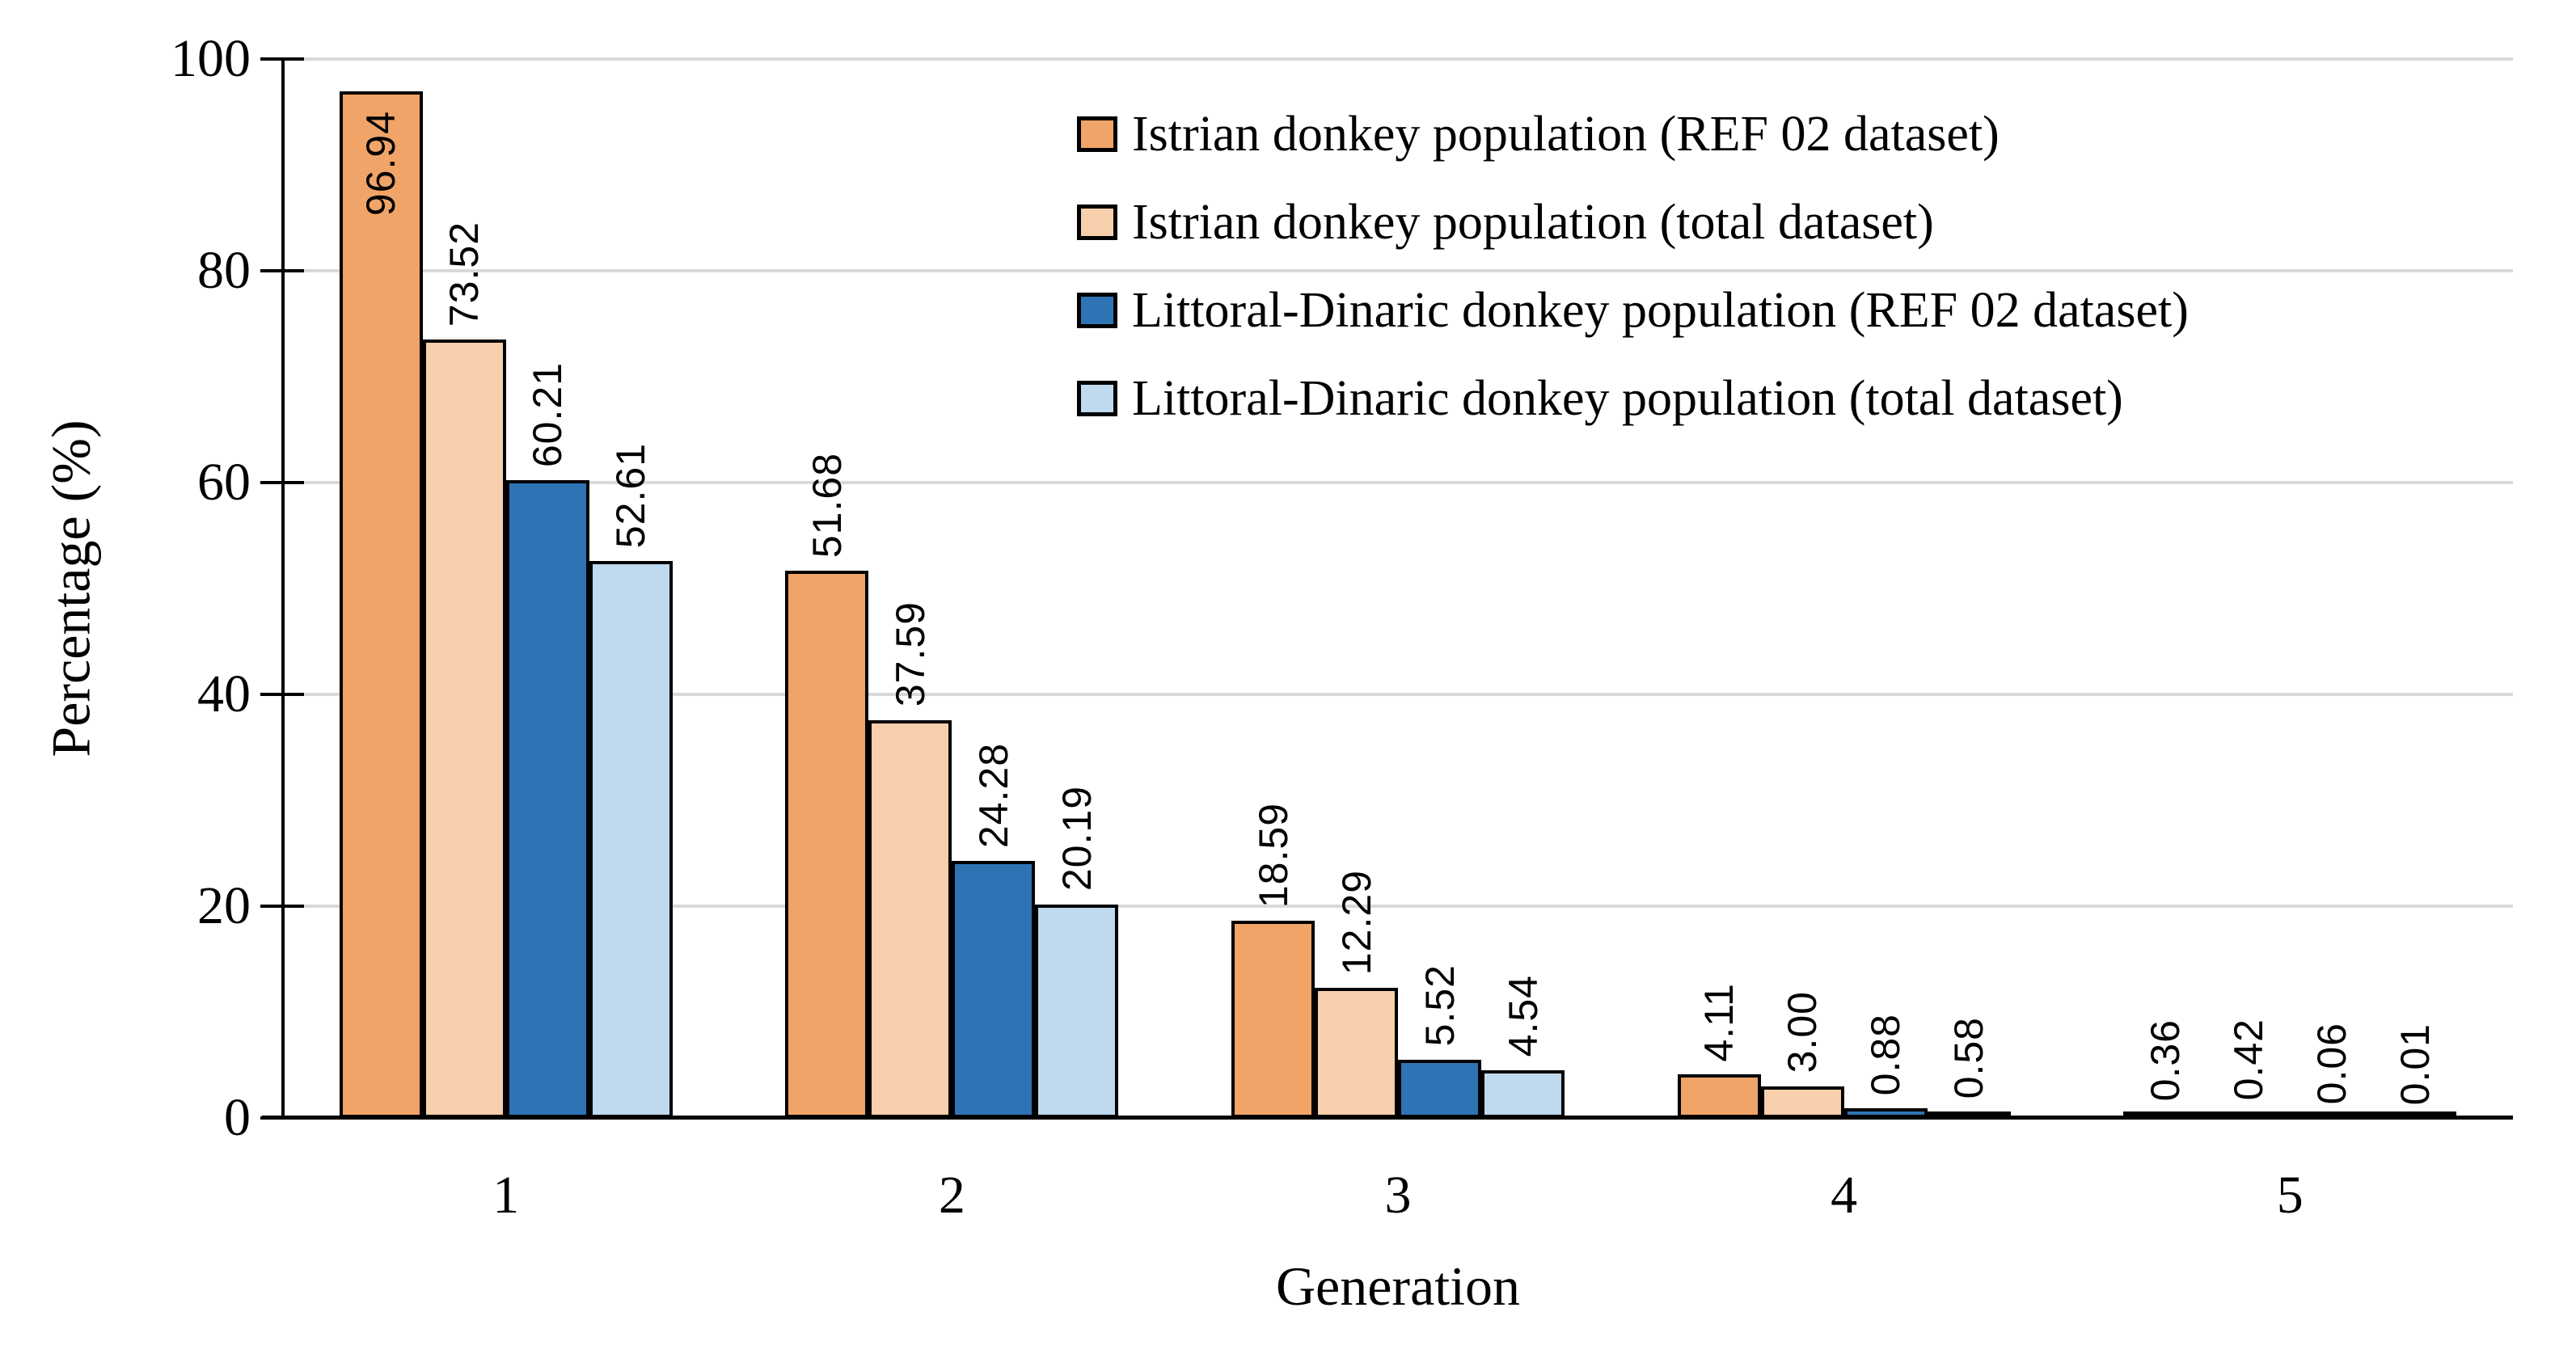  I want to click on bar-value-label: 0.06, so click(2331, 1063).